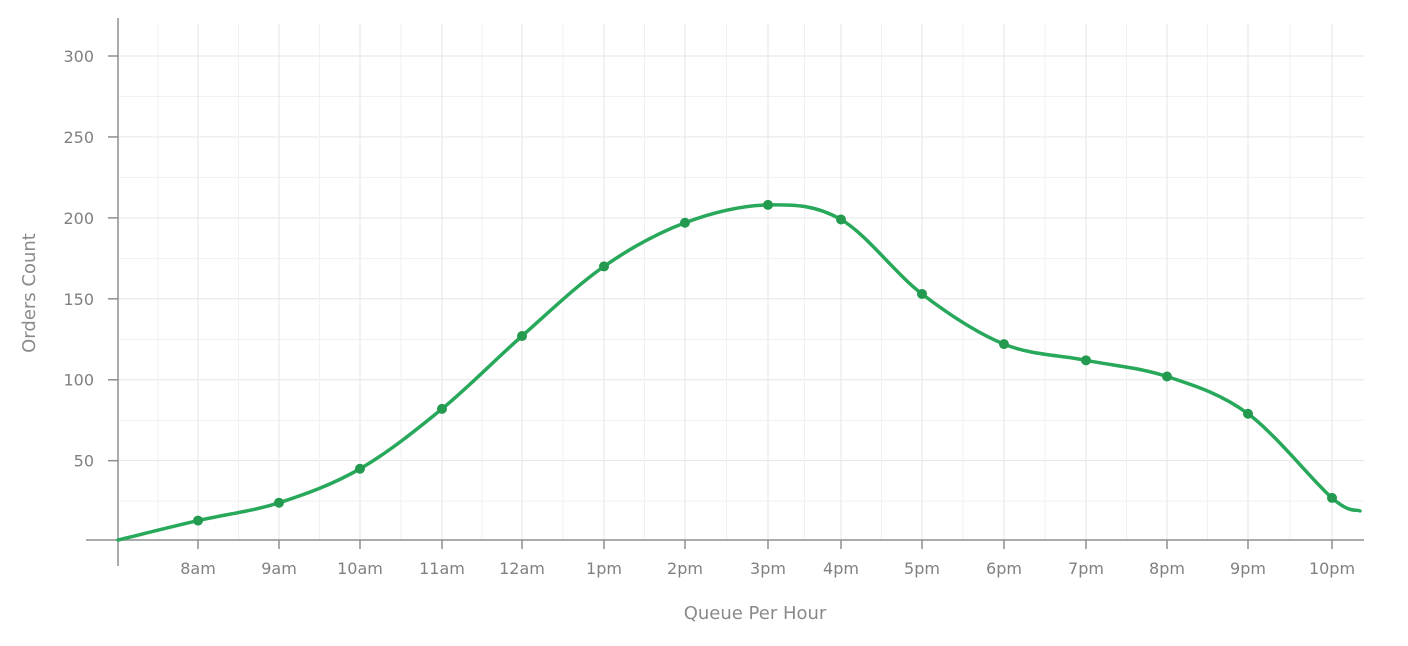  Describe the element at coordinates (685, 568) in the screenshot. I see `x-tick-label: 2pm` at that location.